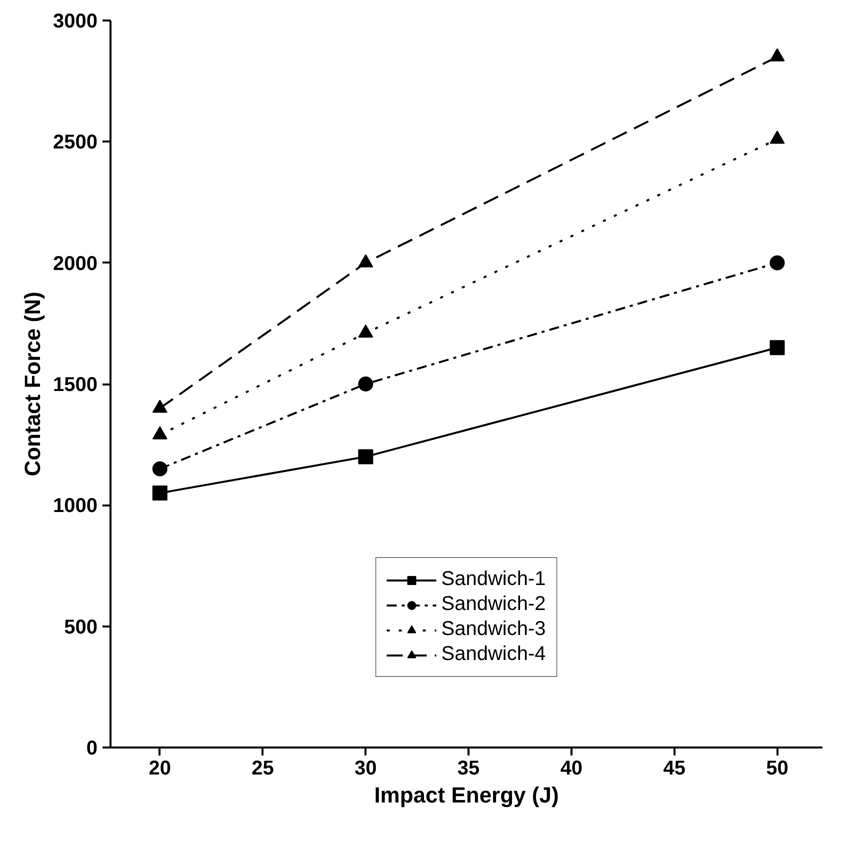 This screenshot has width=862, height=847. Describe the element at coordinates (674, 769) in the screenshot. I see `x-tick-label: 45` at that location.